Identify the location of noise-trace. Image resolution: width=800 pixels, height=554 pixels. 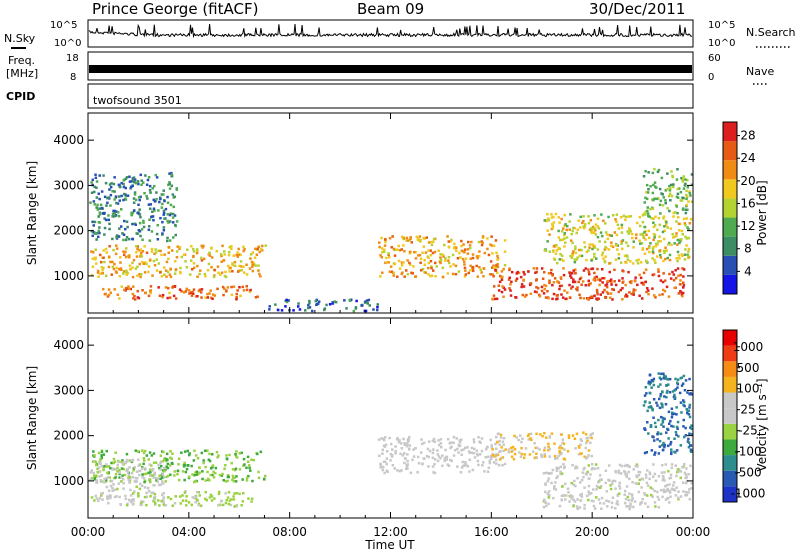
(390, 31).